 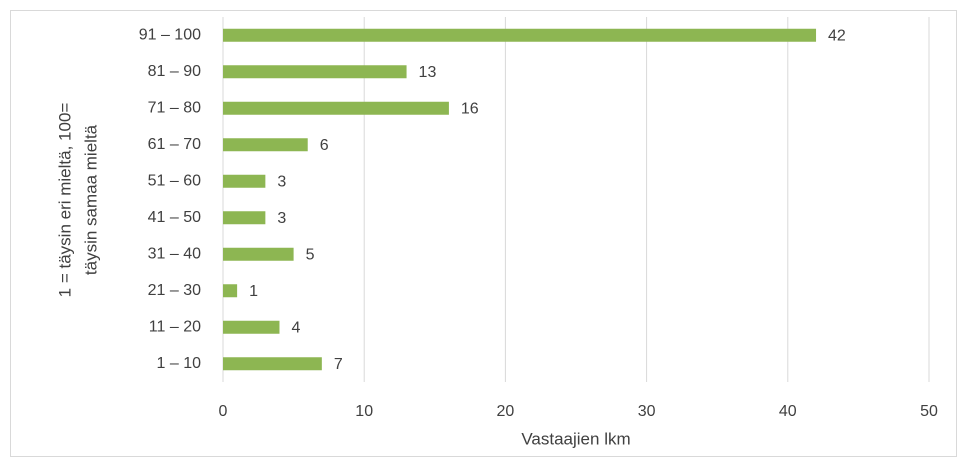 I want to click on x-axis-label: Vastaajien lkm, so click(x=575, y=438).